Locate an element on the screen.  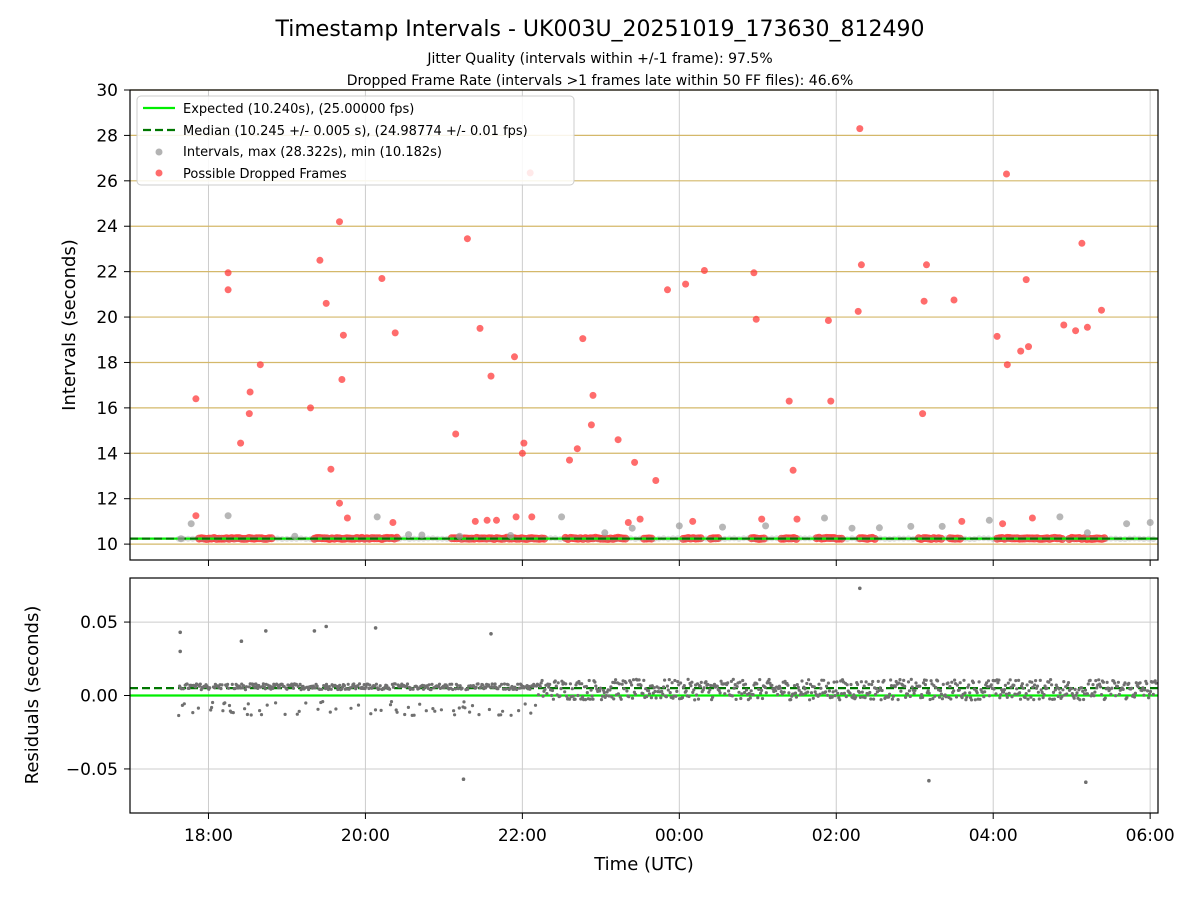
residual-outlier-point is located at coordinates (491, 634).